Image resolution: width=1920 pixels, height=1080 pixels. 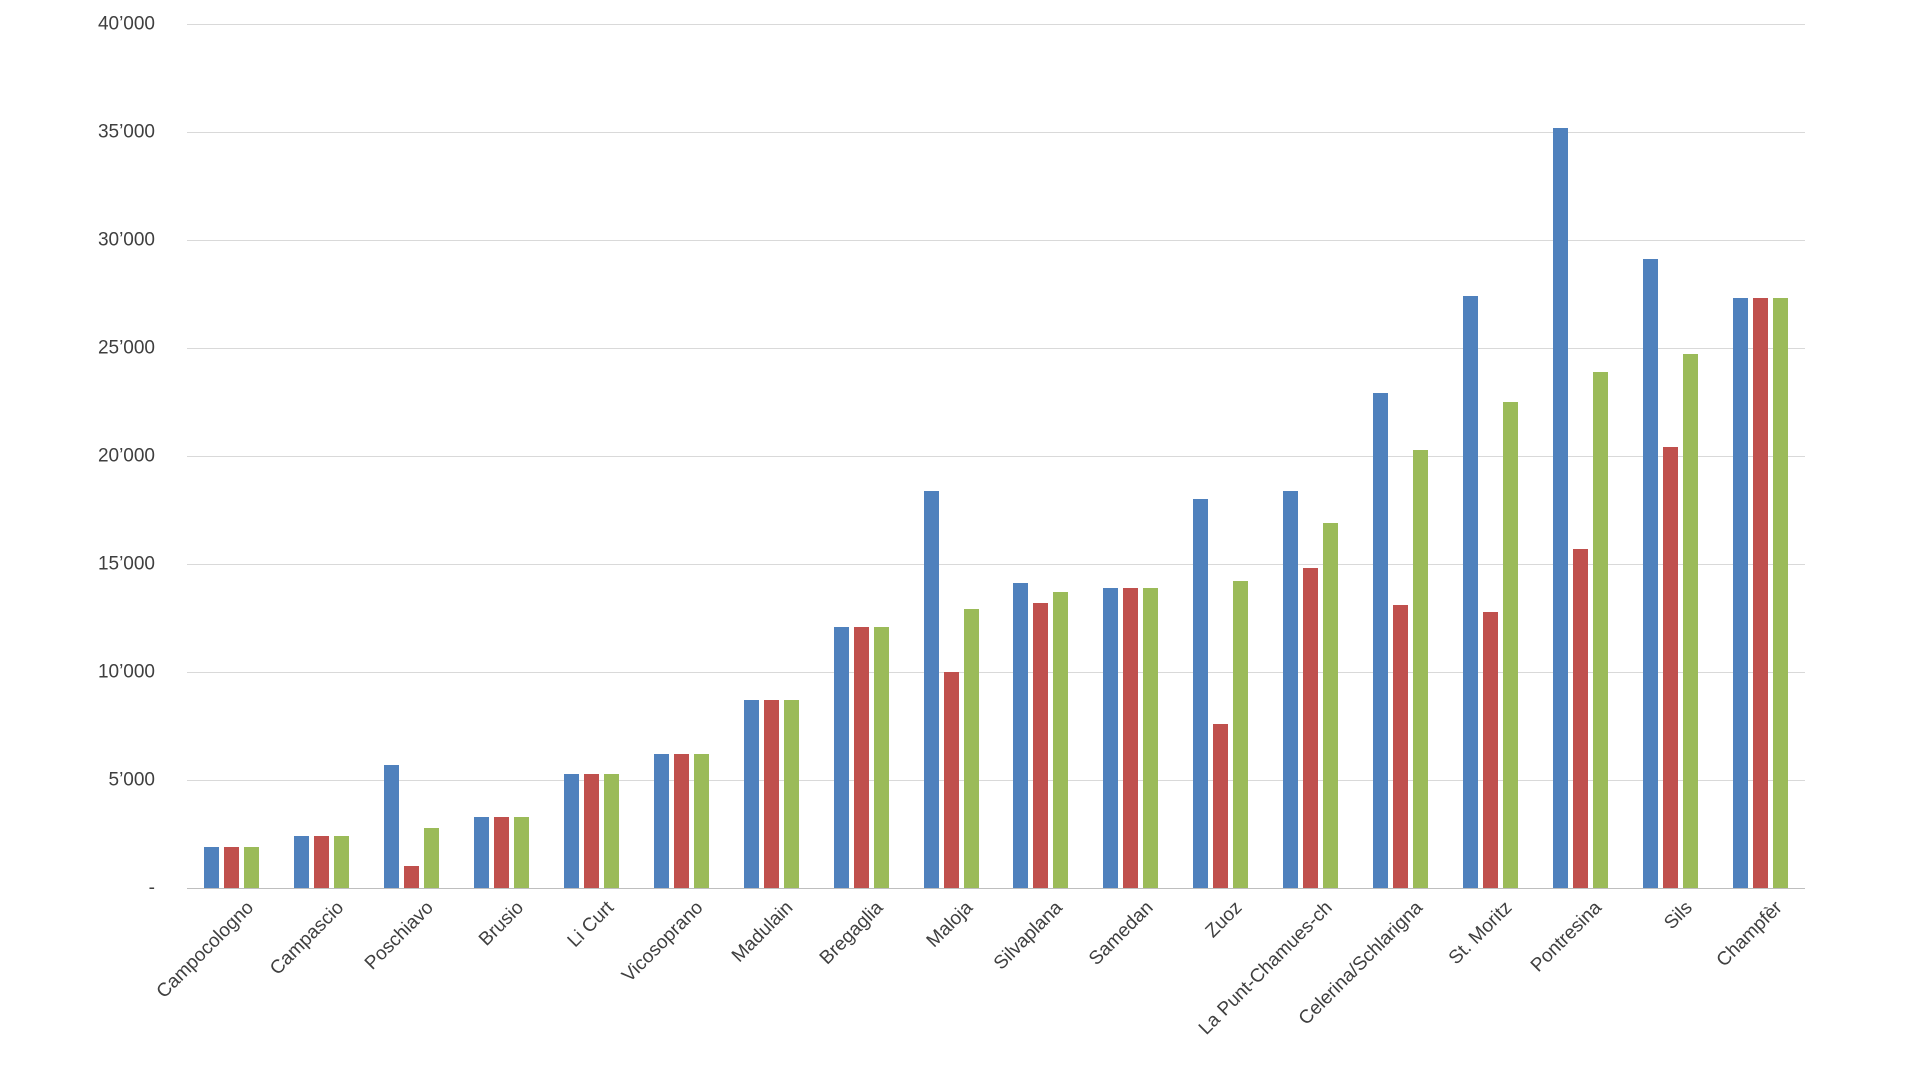 I want to click on y-tick-label-15000: 15’000, so click(x=126, y=564).